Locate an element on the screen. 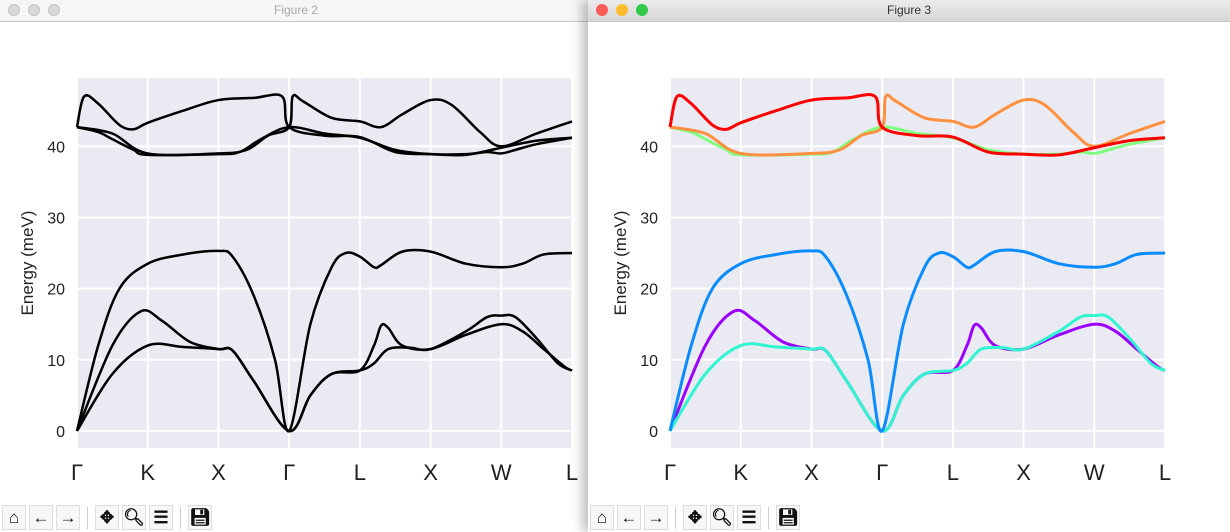 This screenshot has width=1230, height=532. title-bar: Figure 2 is located at coordinates (296, 11).